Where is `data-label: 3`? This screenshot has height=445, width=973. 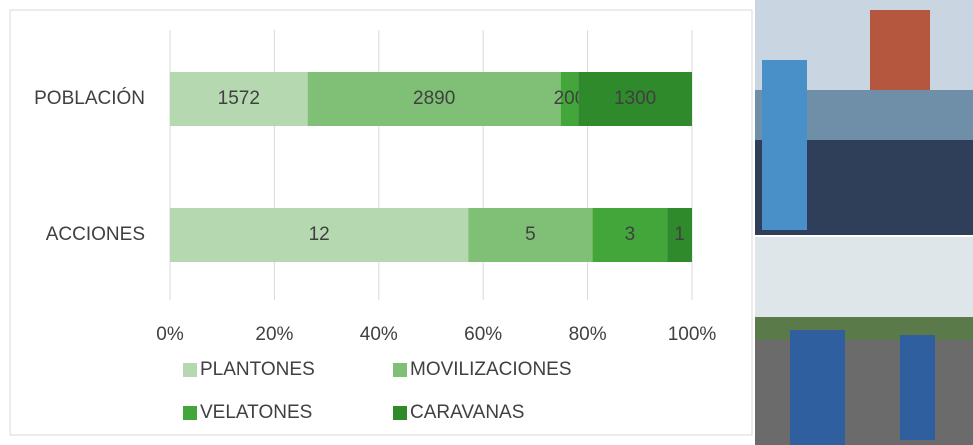 data-label: 3 is located at coordinates (630, 234).